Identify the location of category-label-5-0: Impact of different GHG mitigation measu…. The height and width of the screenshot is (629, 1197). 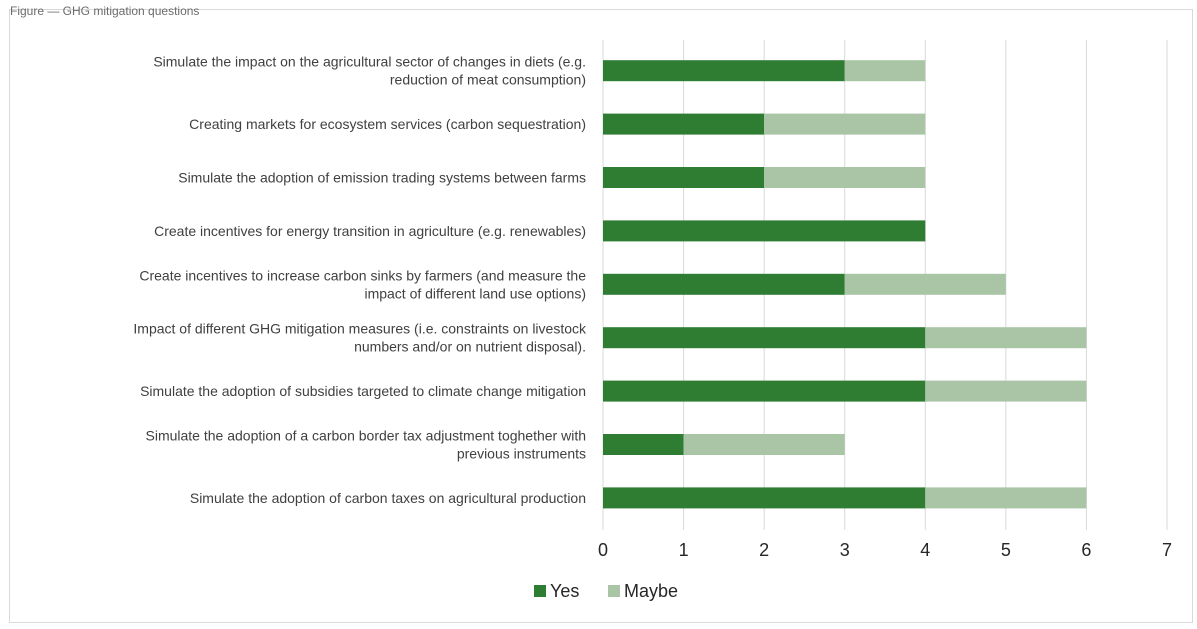
(360, 329).